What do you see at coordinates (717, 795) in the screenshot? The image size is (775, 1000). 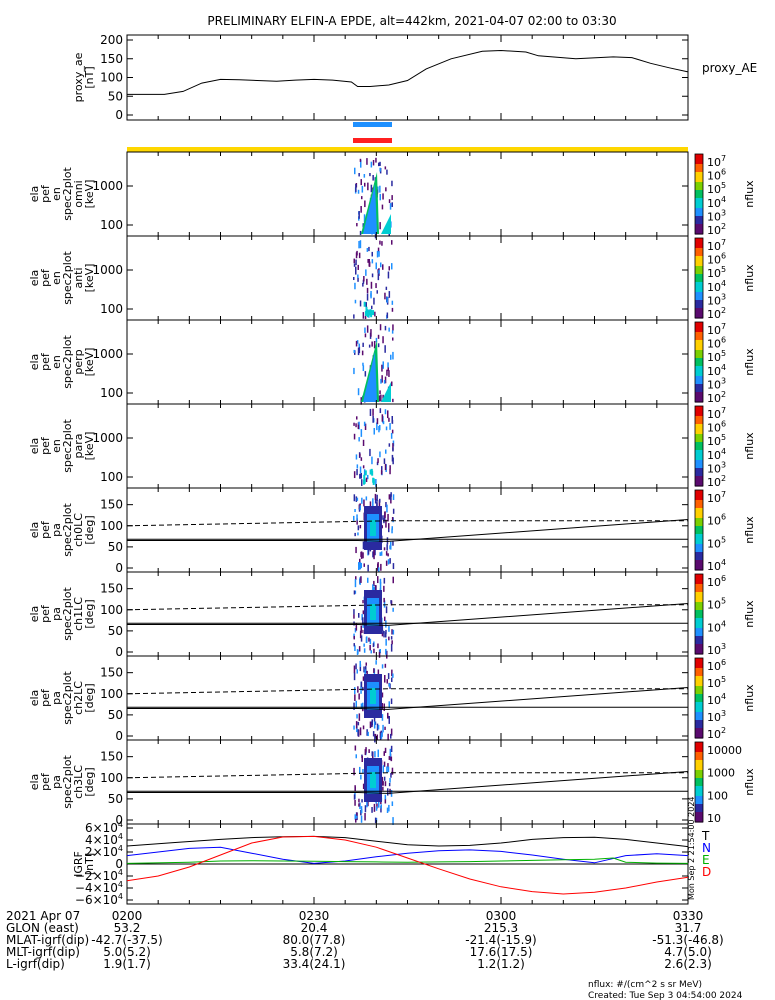 I see `colorbar-tick-label: 100` at bounding box center [717, 795].